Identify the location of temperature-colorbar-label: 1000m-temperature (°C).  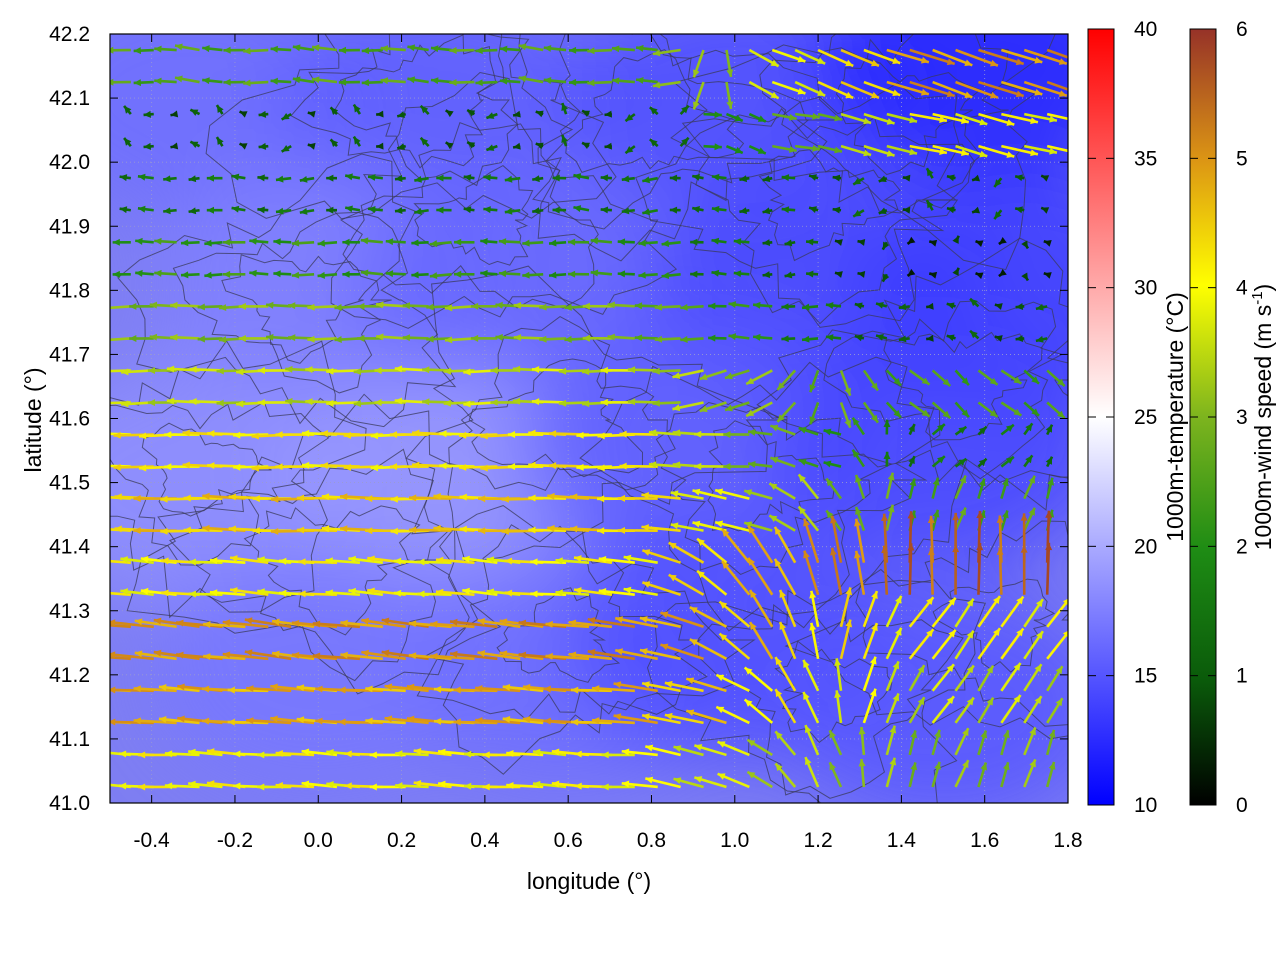
(1175, 417).